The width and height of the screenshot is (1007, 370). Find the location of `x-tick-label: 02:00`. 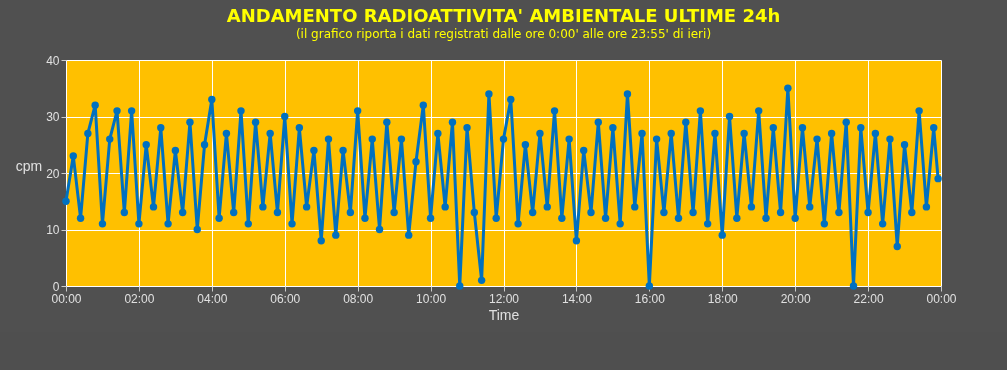

x-tick-label: 02:00 is located at coordinates (139, 298).